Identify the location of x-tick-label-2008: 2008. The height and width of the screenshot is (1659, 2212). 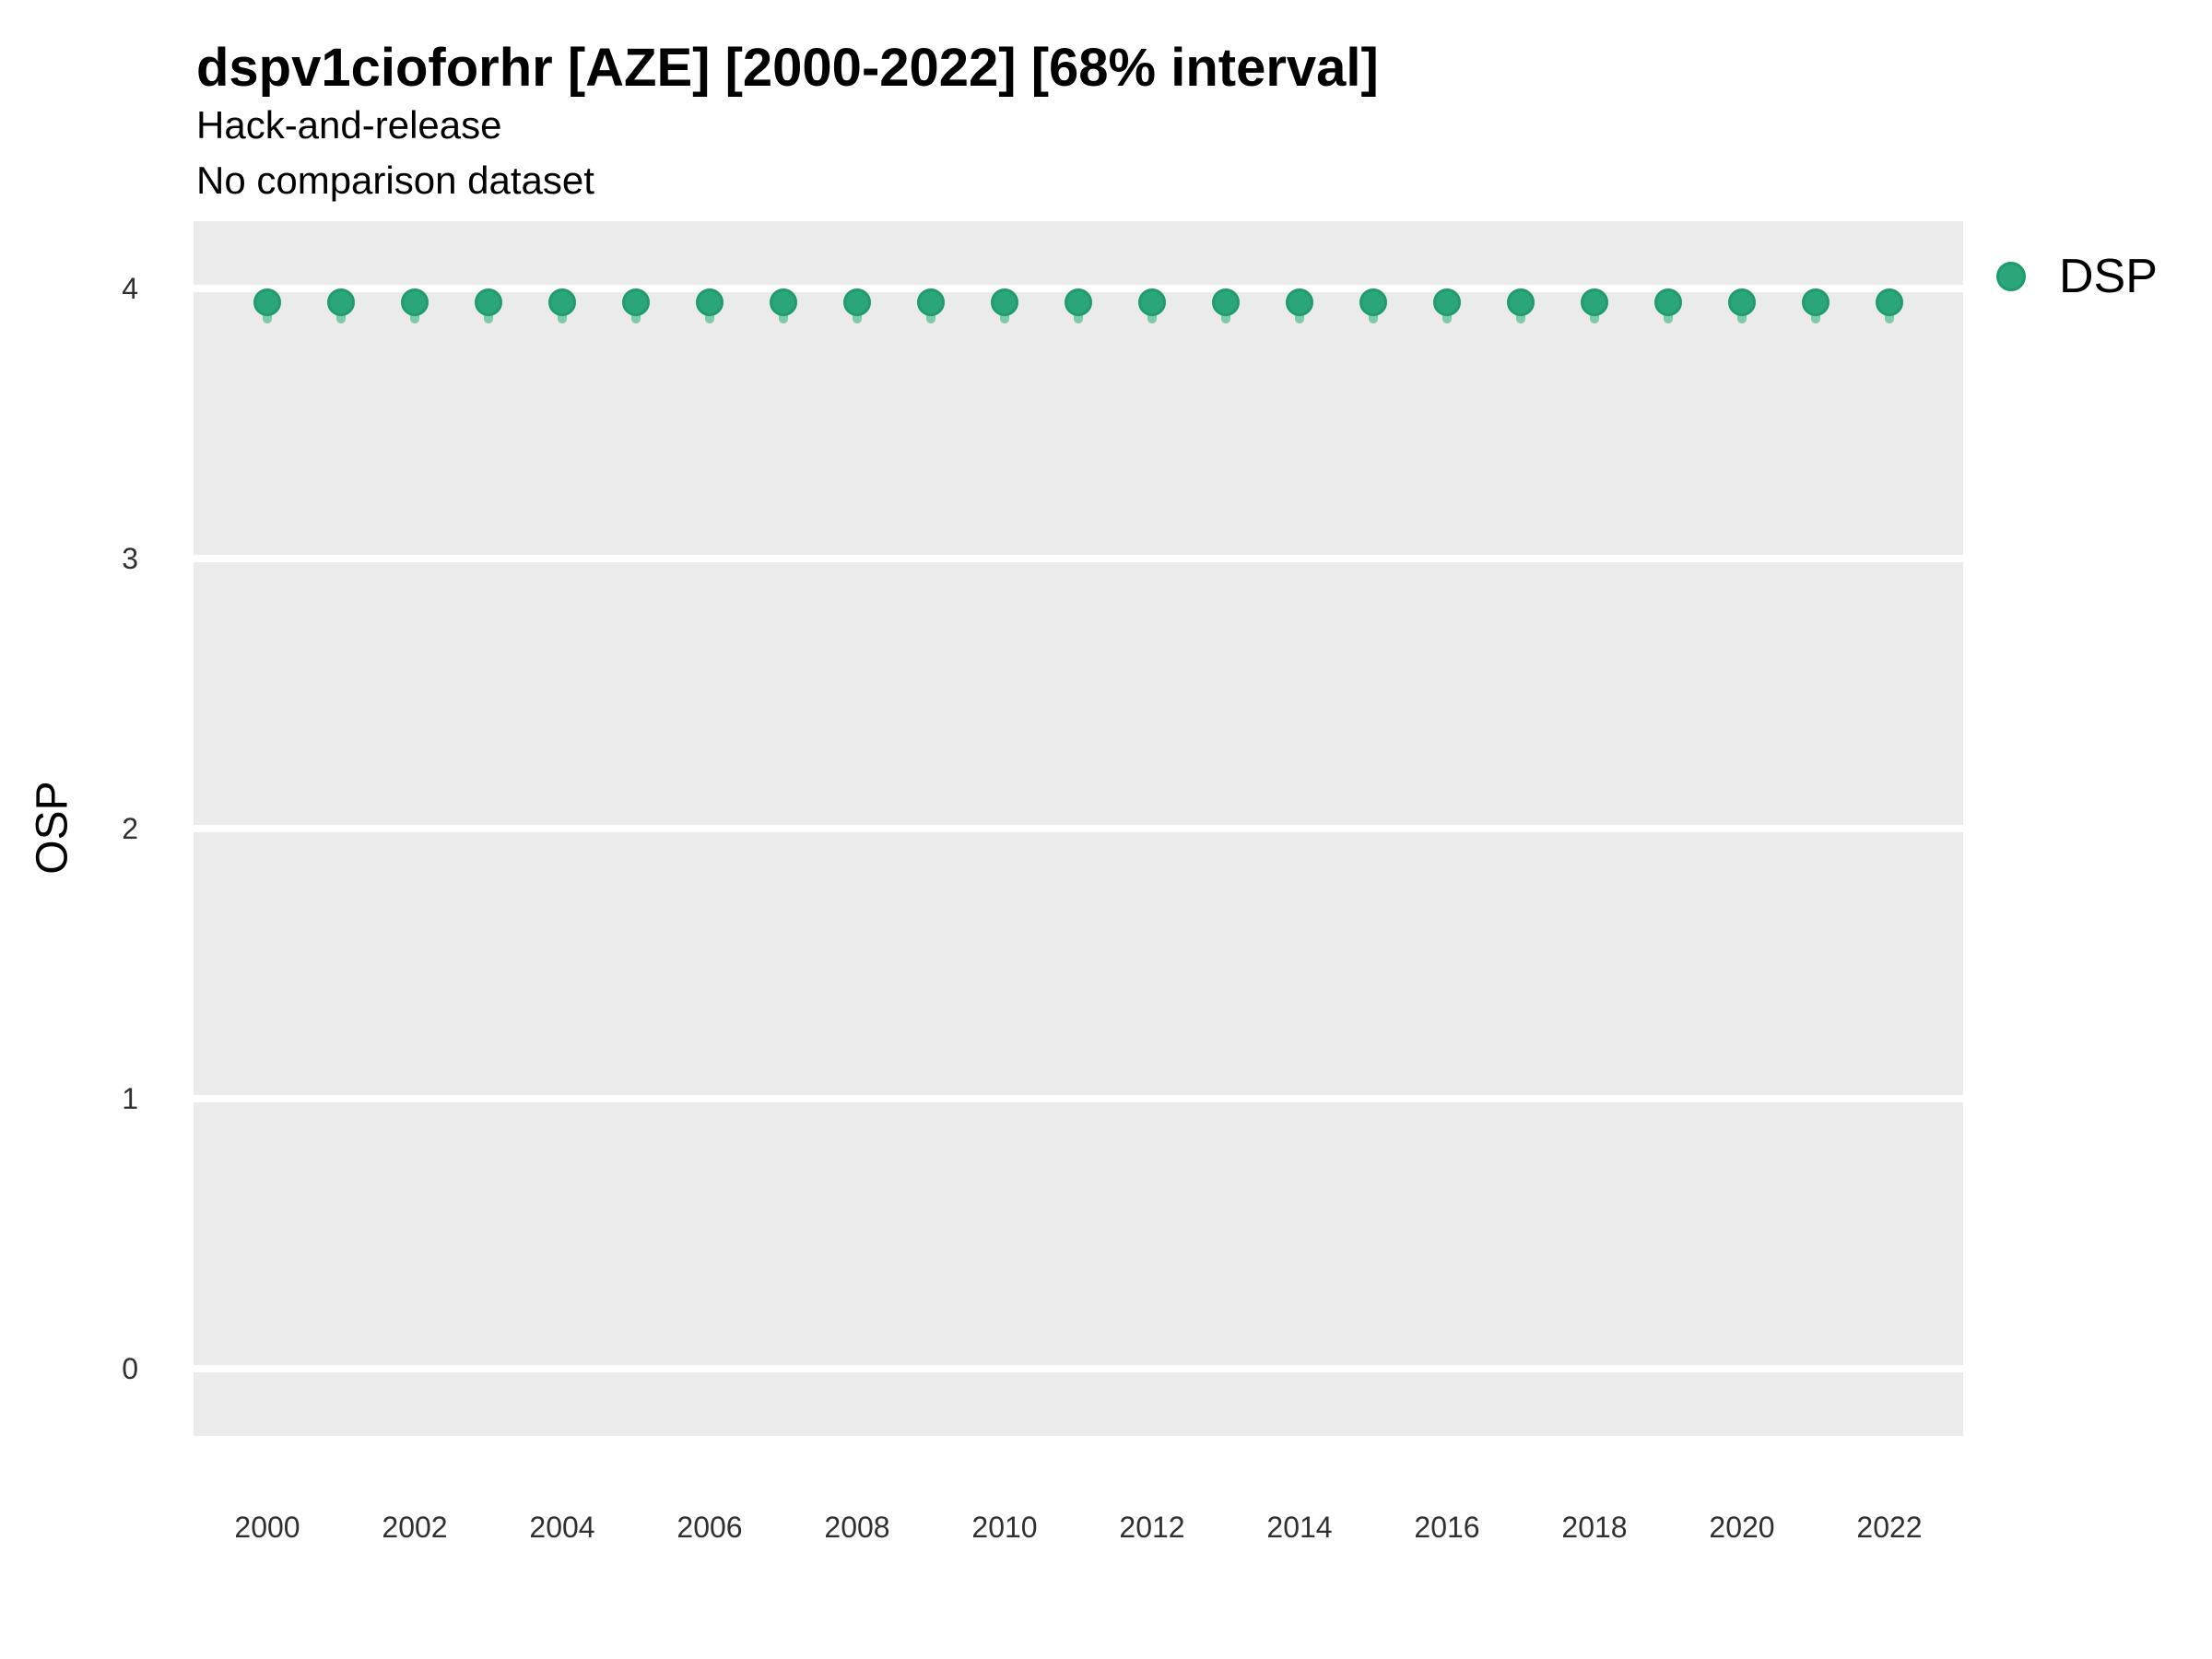
(857, 1527).